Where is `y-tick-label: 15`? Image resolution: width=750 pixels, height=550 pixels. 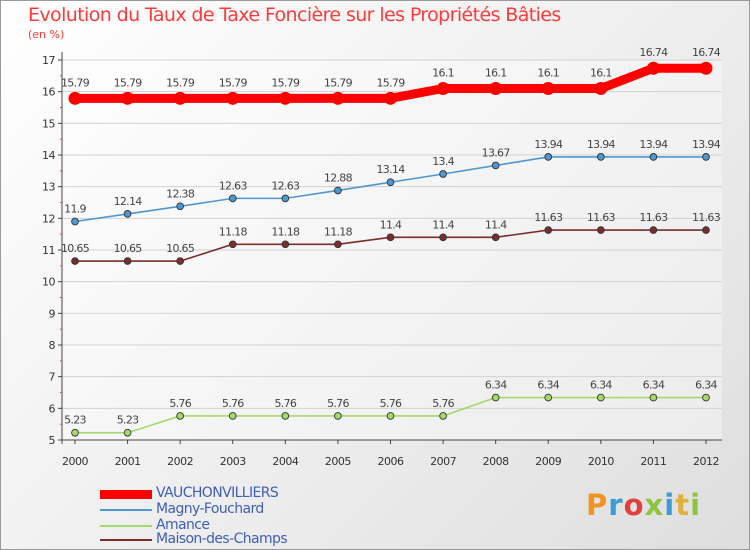
y-tick-label: 15 is located at coordinates (48, 123).